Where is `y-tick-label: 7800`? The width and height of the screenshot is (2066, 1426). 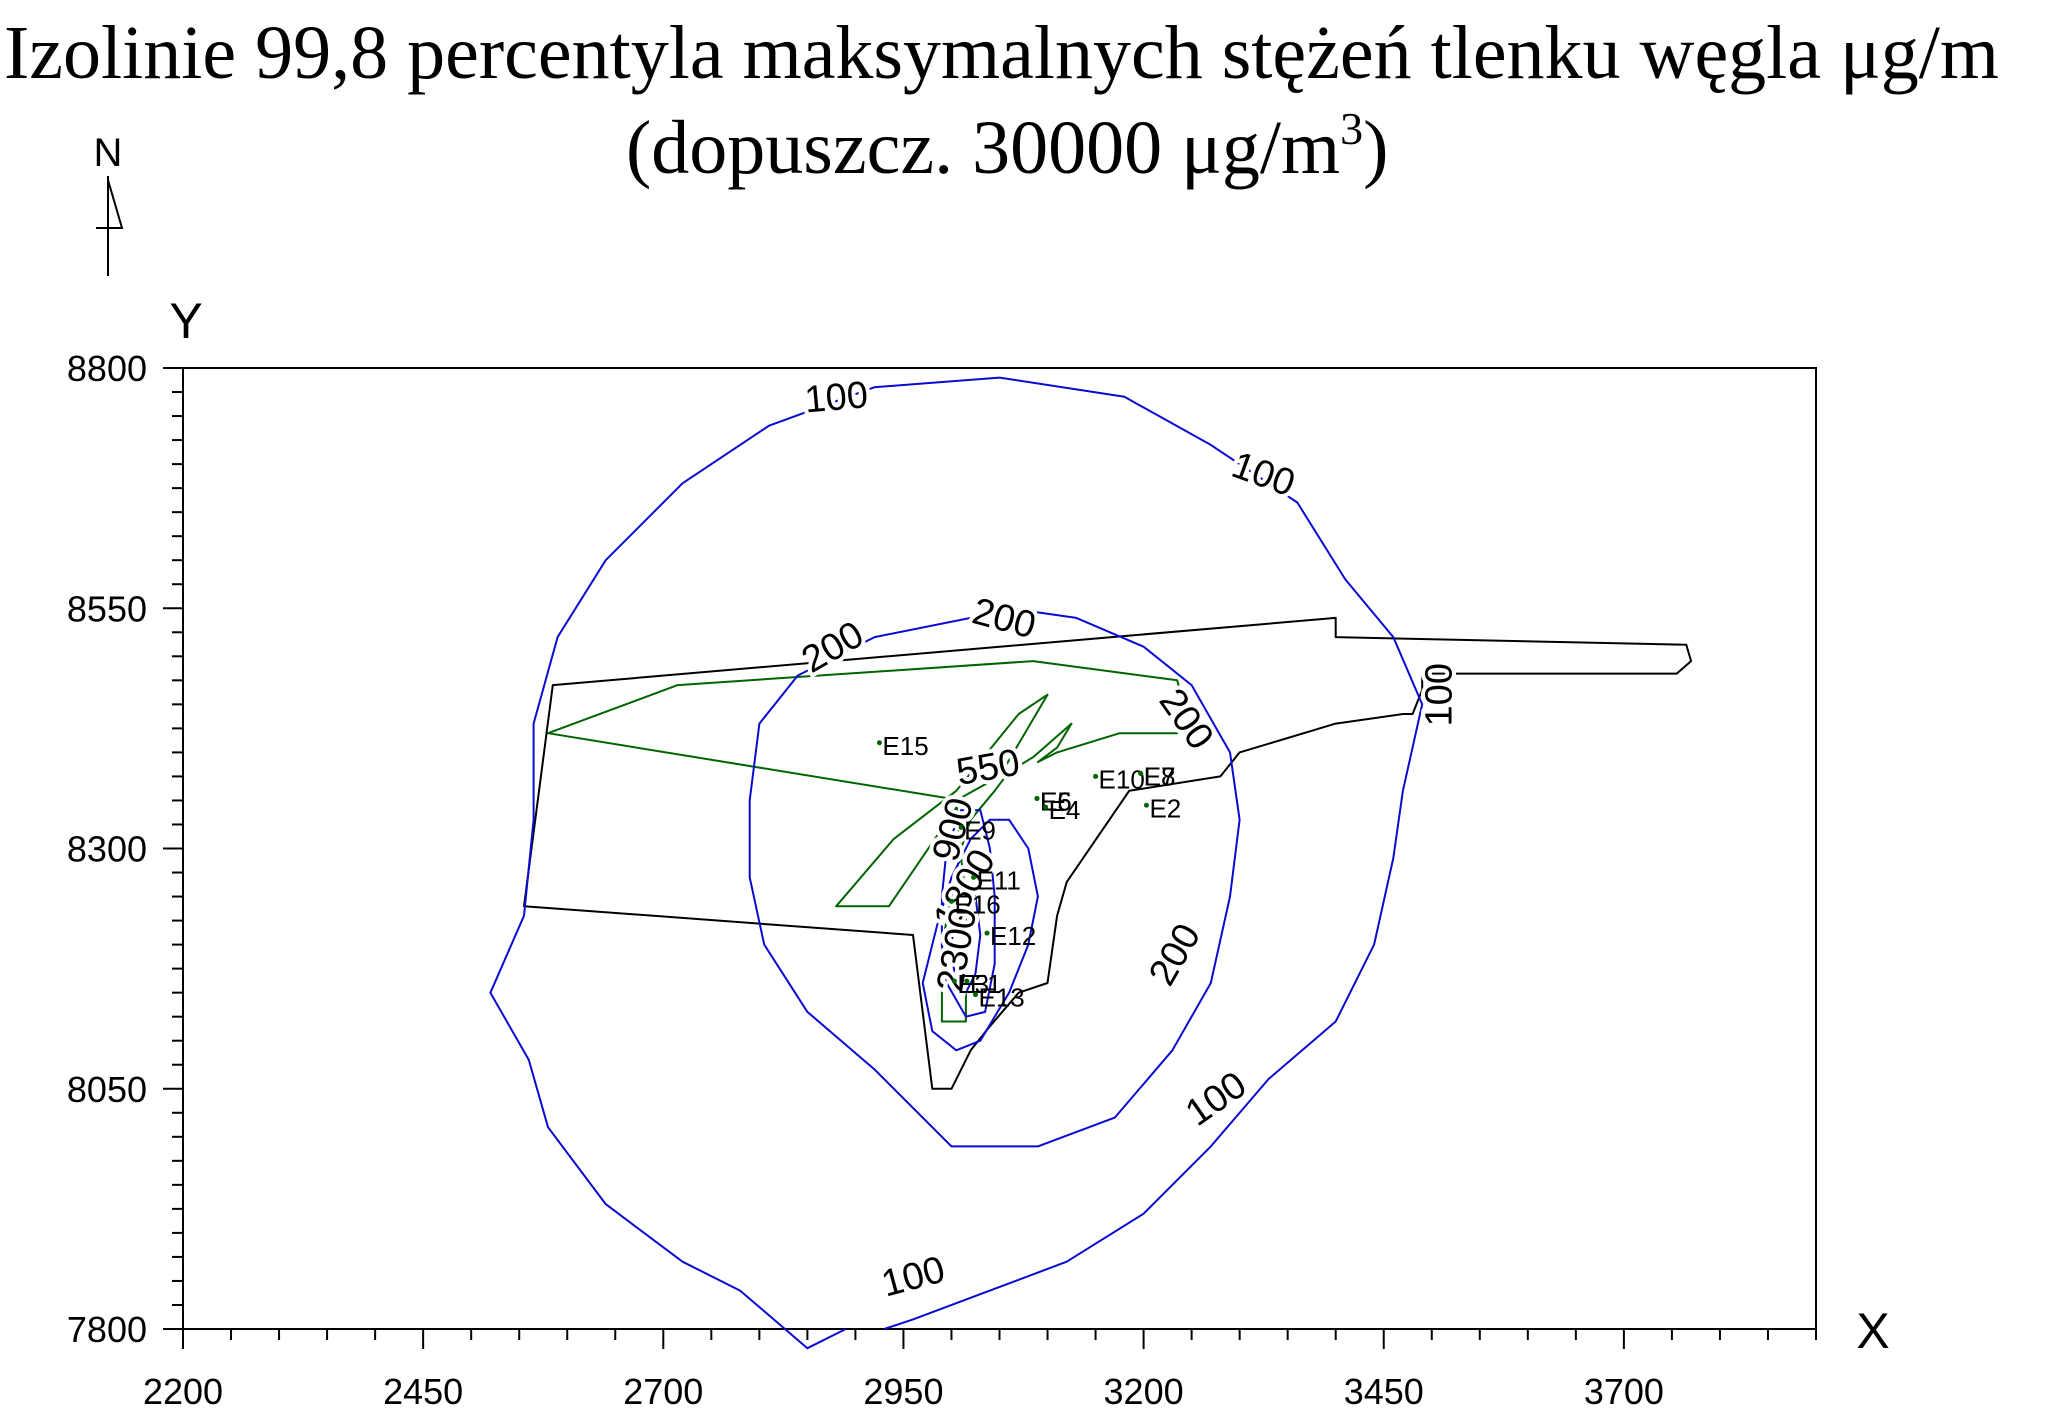 y-tick-label: 7800 is located at coordinates (107, 1329).